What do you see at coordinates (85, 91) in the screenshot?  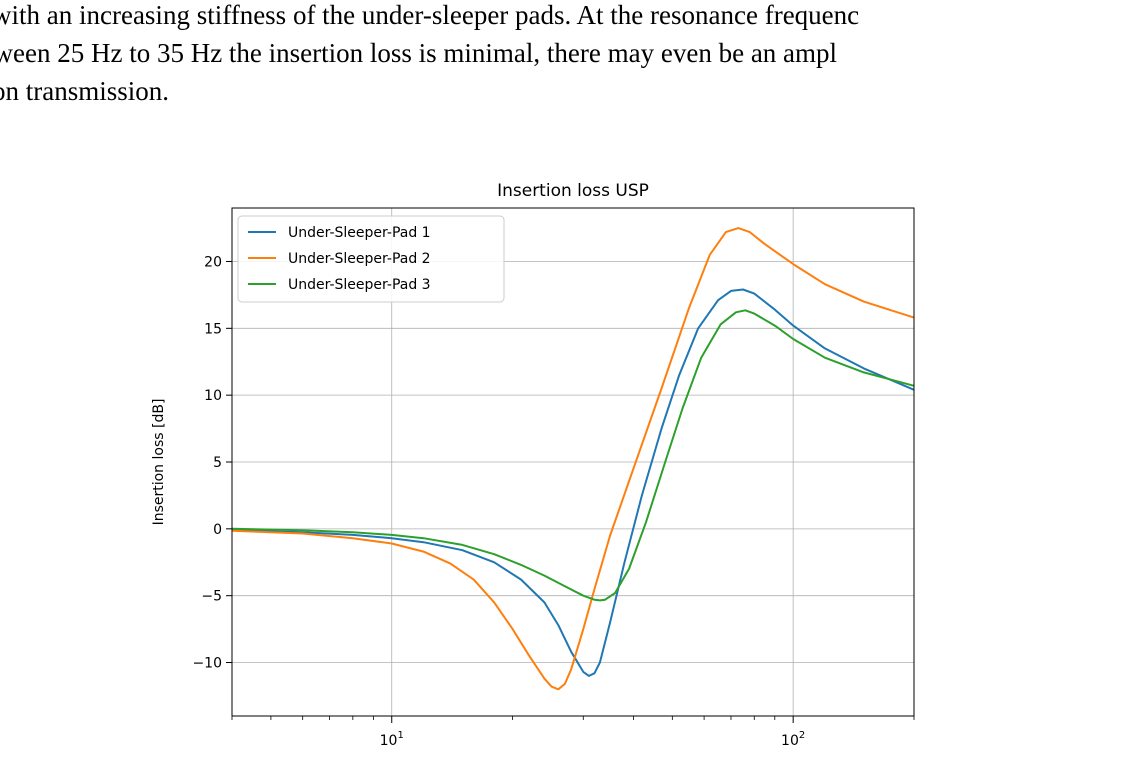 I see `text-line-3: on transmission.` at bounding box center [85, 91].